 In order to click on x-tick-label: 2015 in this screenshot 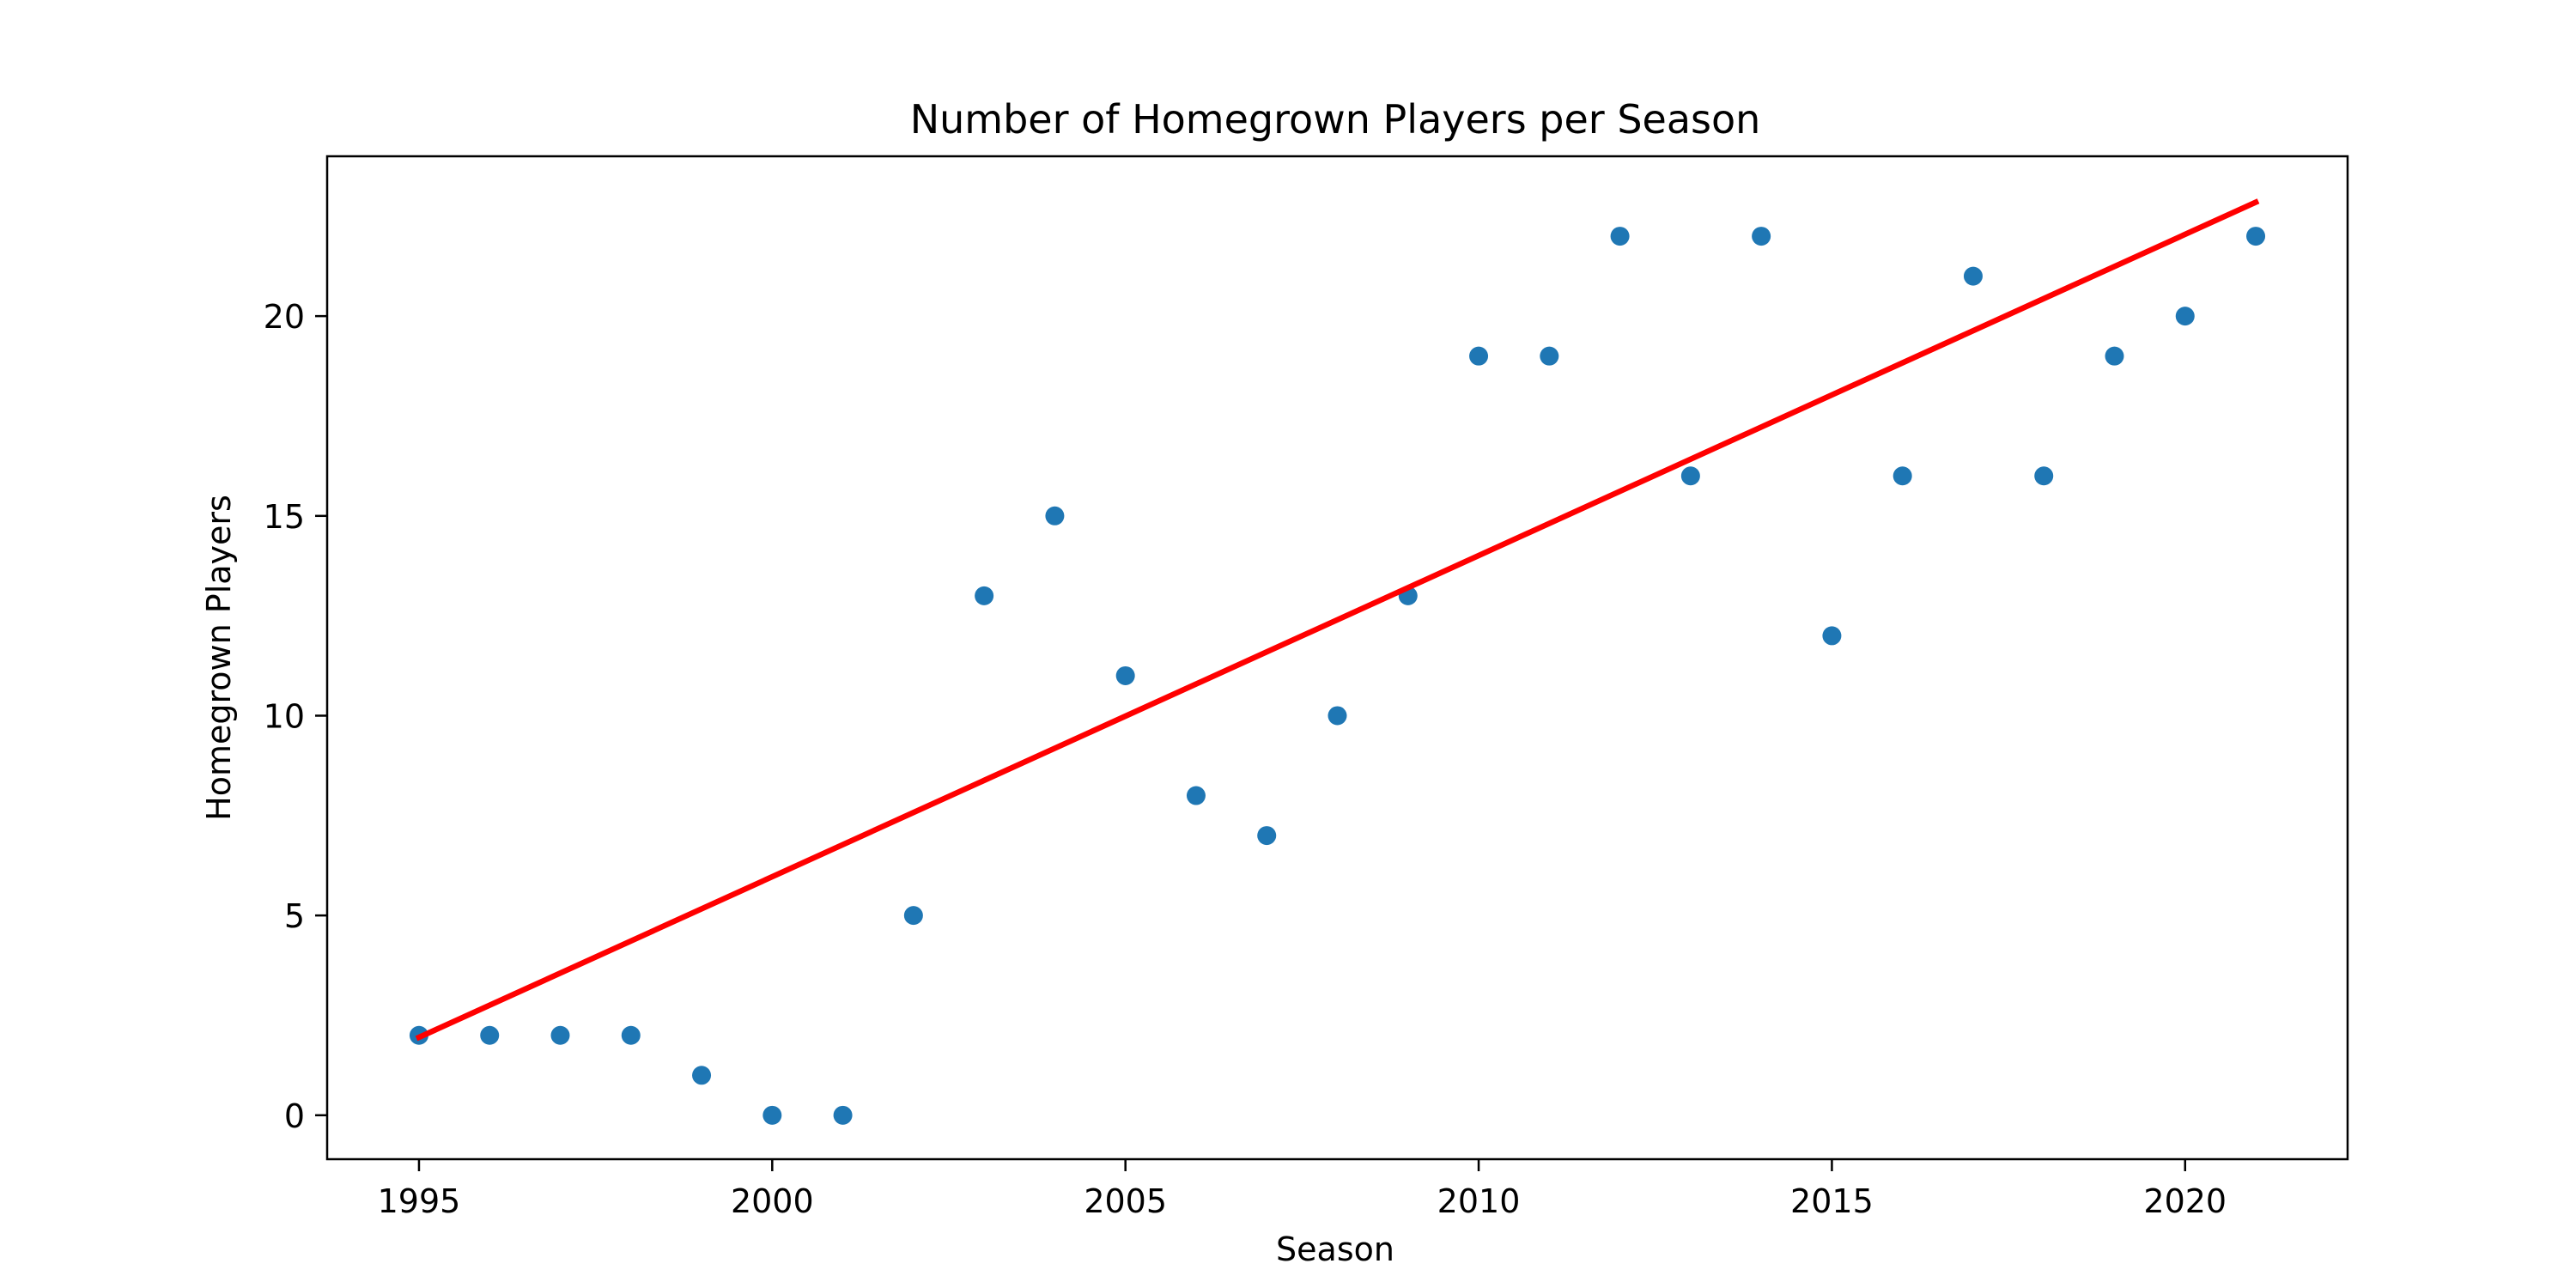, I will do `click(1832, 1201)`.